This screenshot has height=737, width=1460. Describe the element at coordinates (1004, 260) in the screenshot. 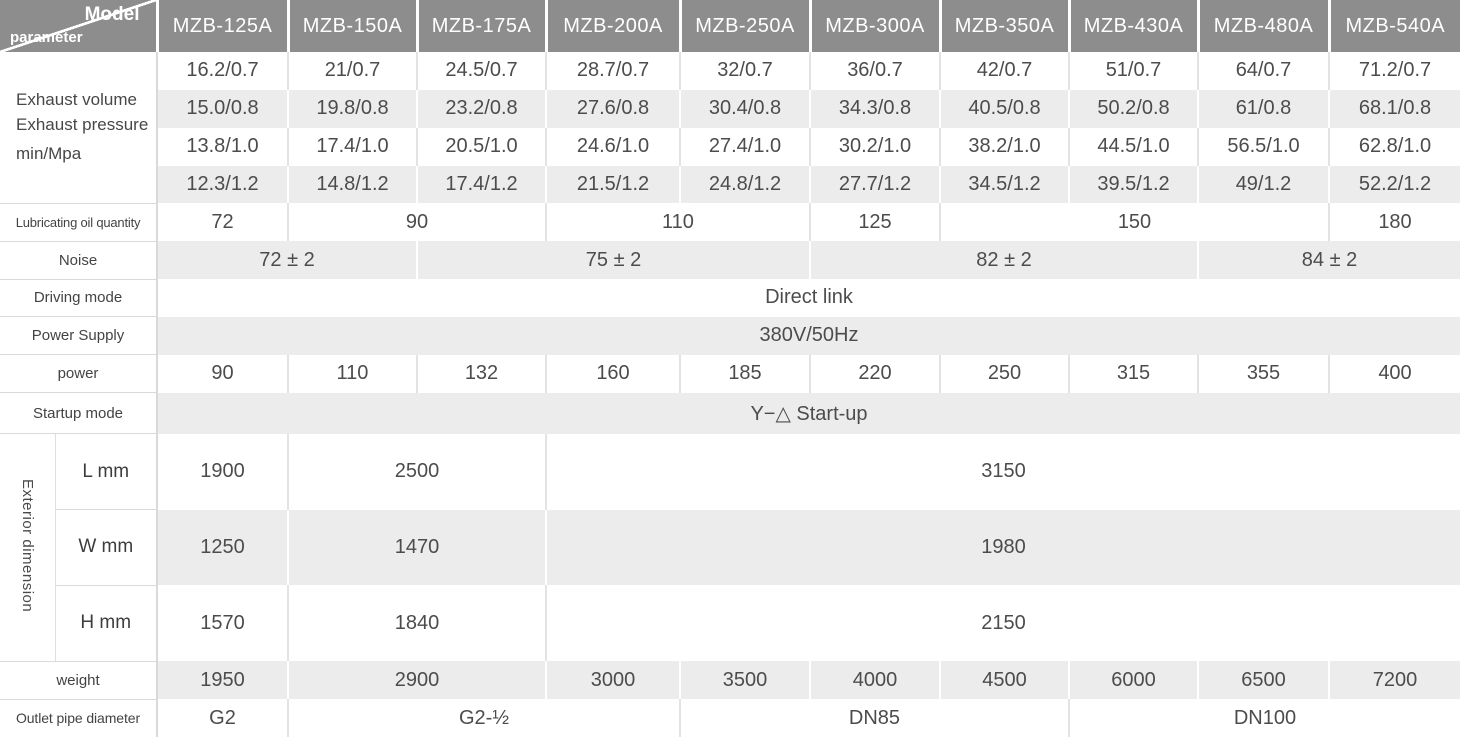

I see `value-cell: 82 ± 2` at that location.